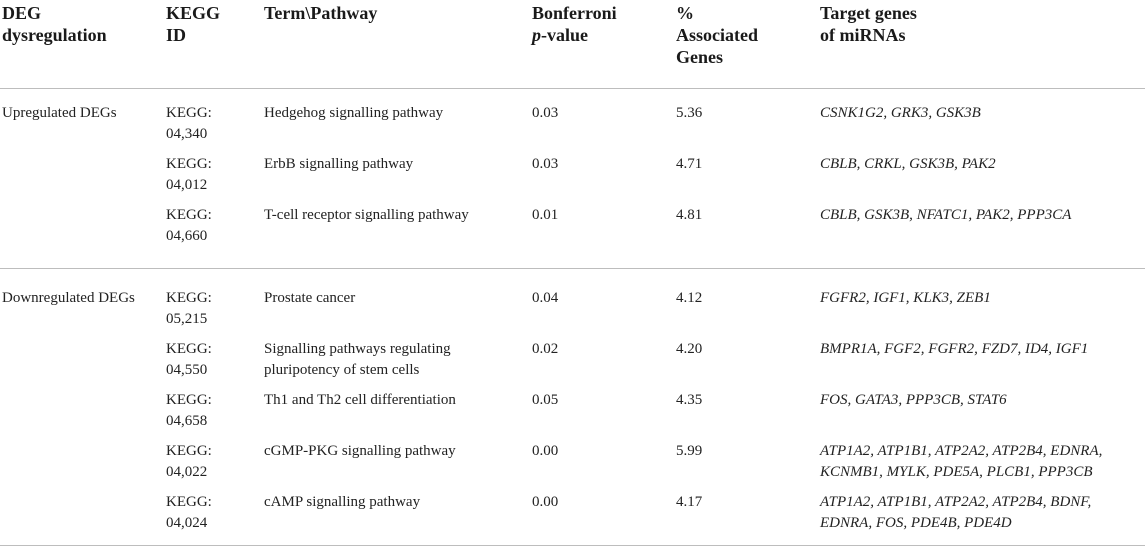 Image resolution: width=1145 pixels, height=548 pixels. What do you see at coordinates (689, 113) in the screenshot?
I see `percent-cell: 5.36` at bounding box center [689, 113].